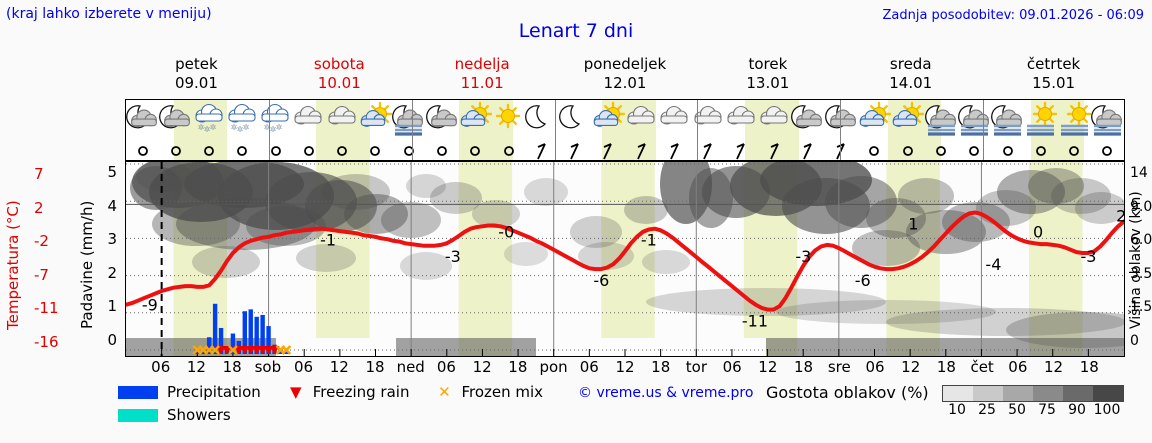 The width and height of the screenshot is (1152, 443). Describe the element at coordinates (768, 64) in the screenshot. I see `day-name: torek` at that location.